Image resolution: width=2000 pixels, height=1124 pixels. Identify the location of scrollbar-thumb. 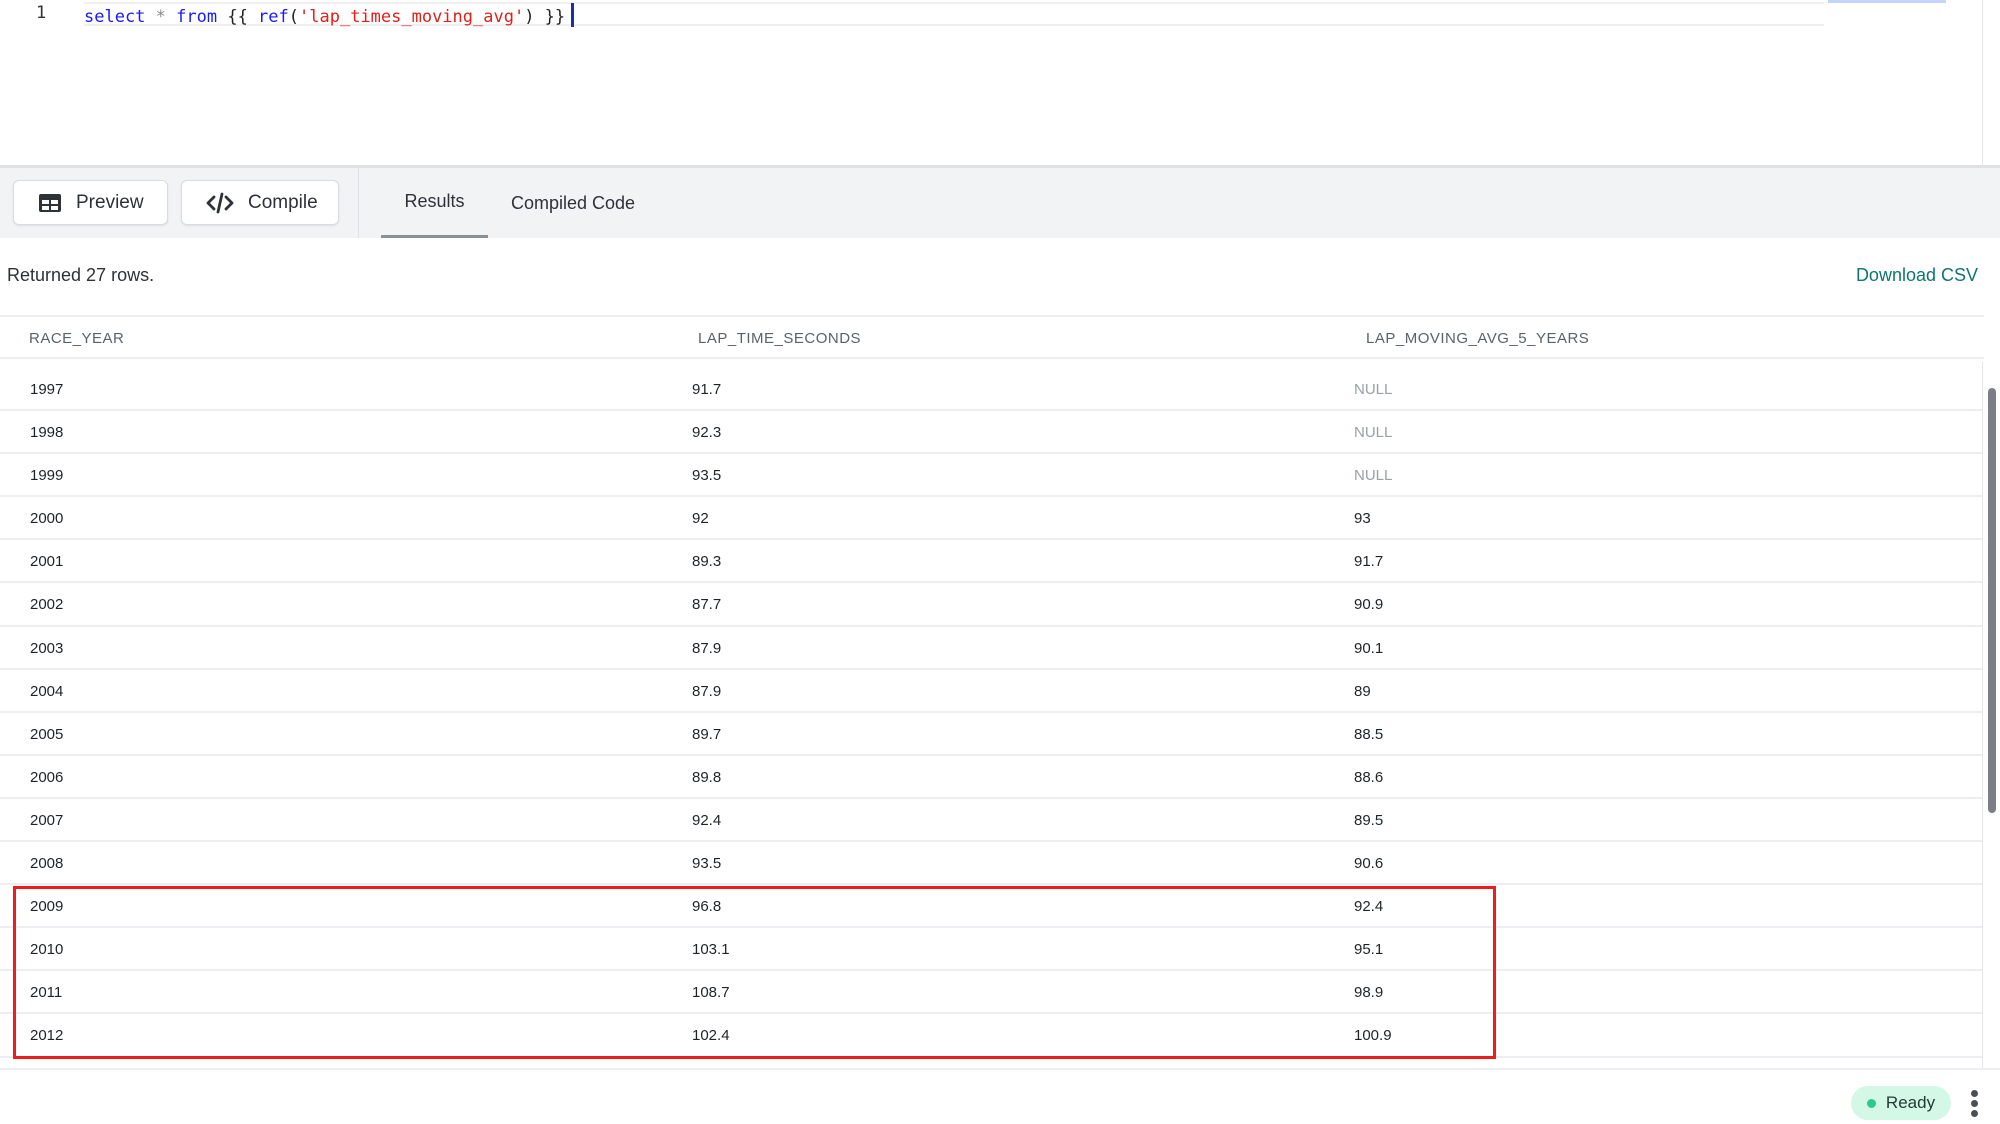
(1992, 600).